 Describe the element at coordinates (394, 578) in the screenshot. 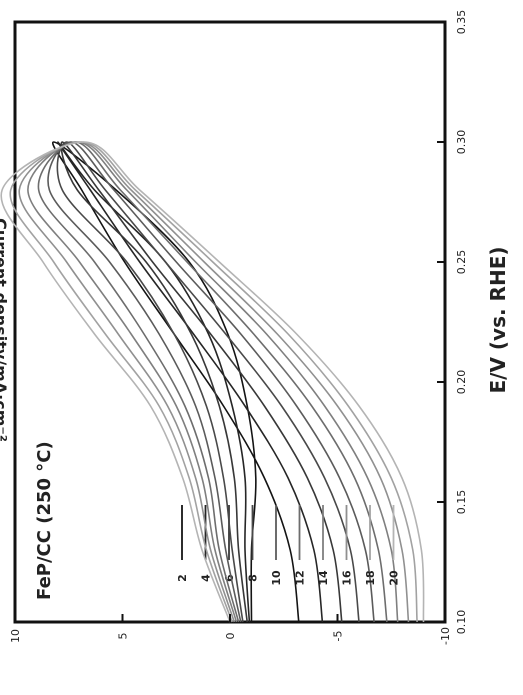

I see `legend-label-20: 20` at that location.